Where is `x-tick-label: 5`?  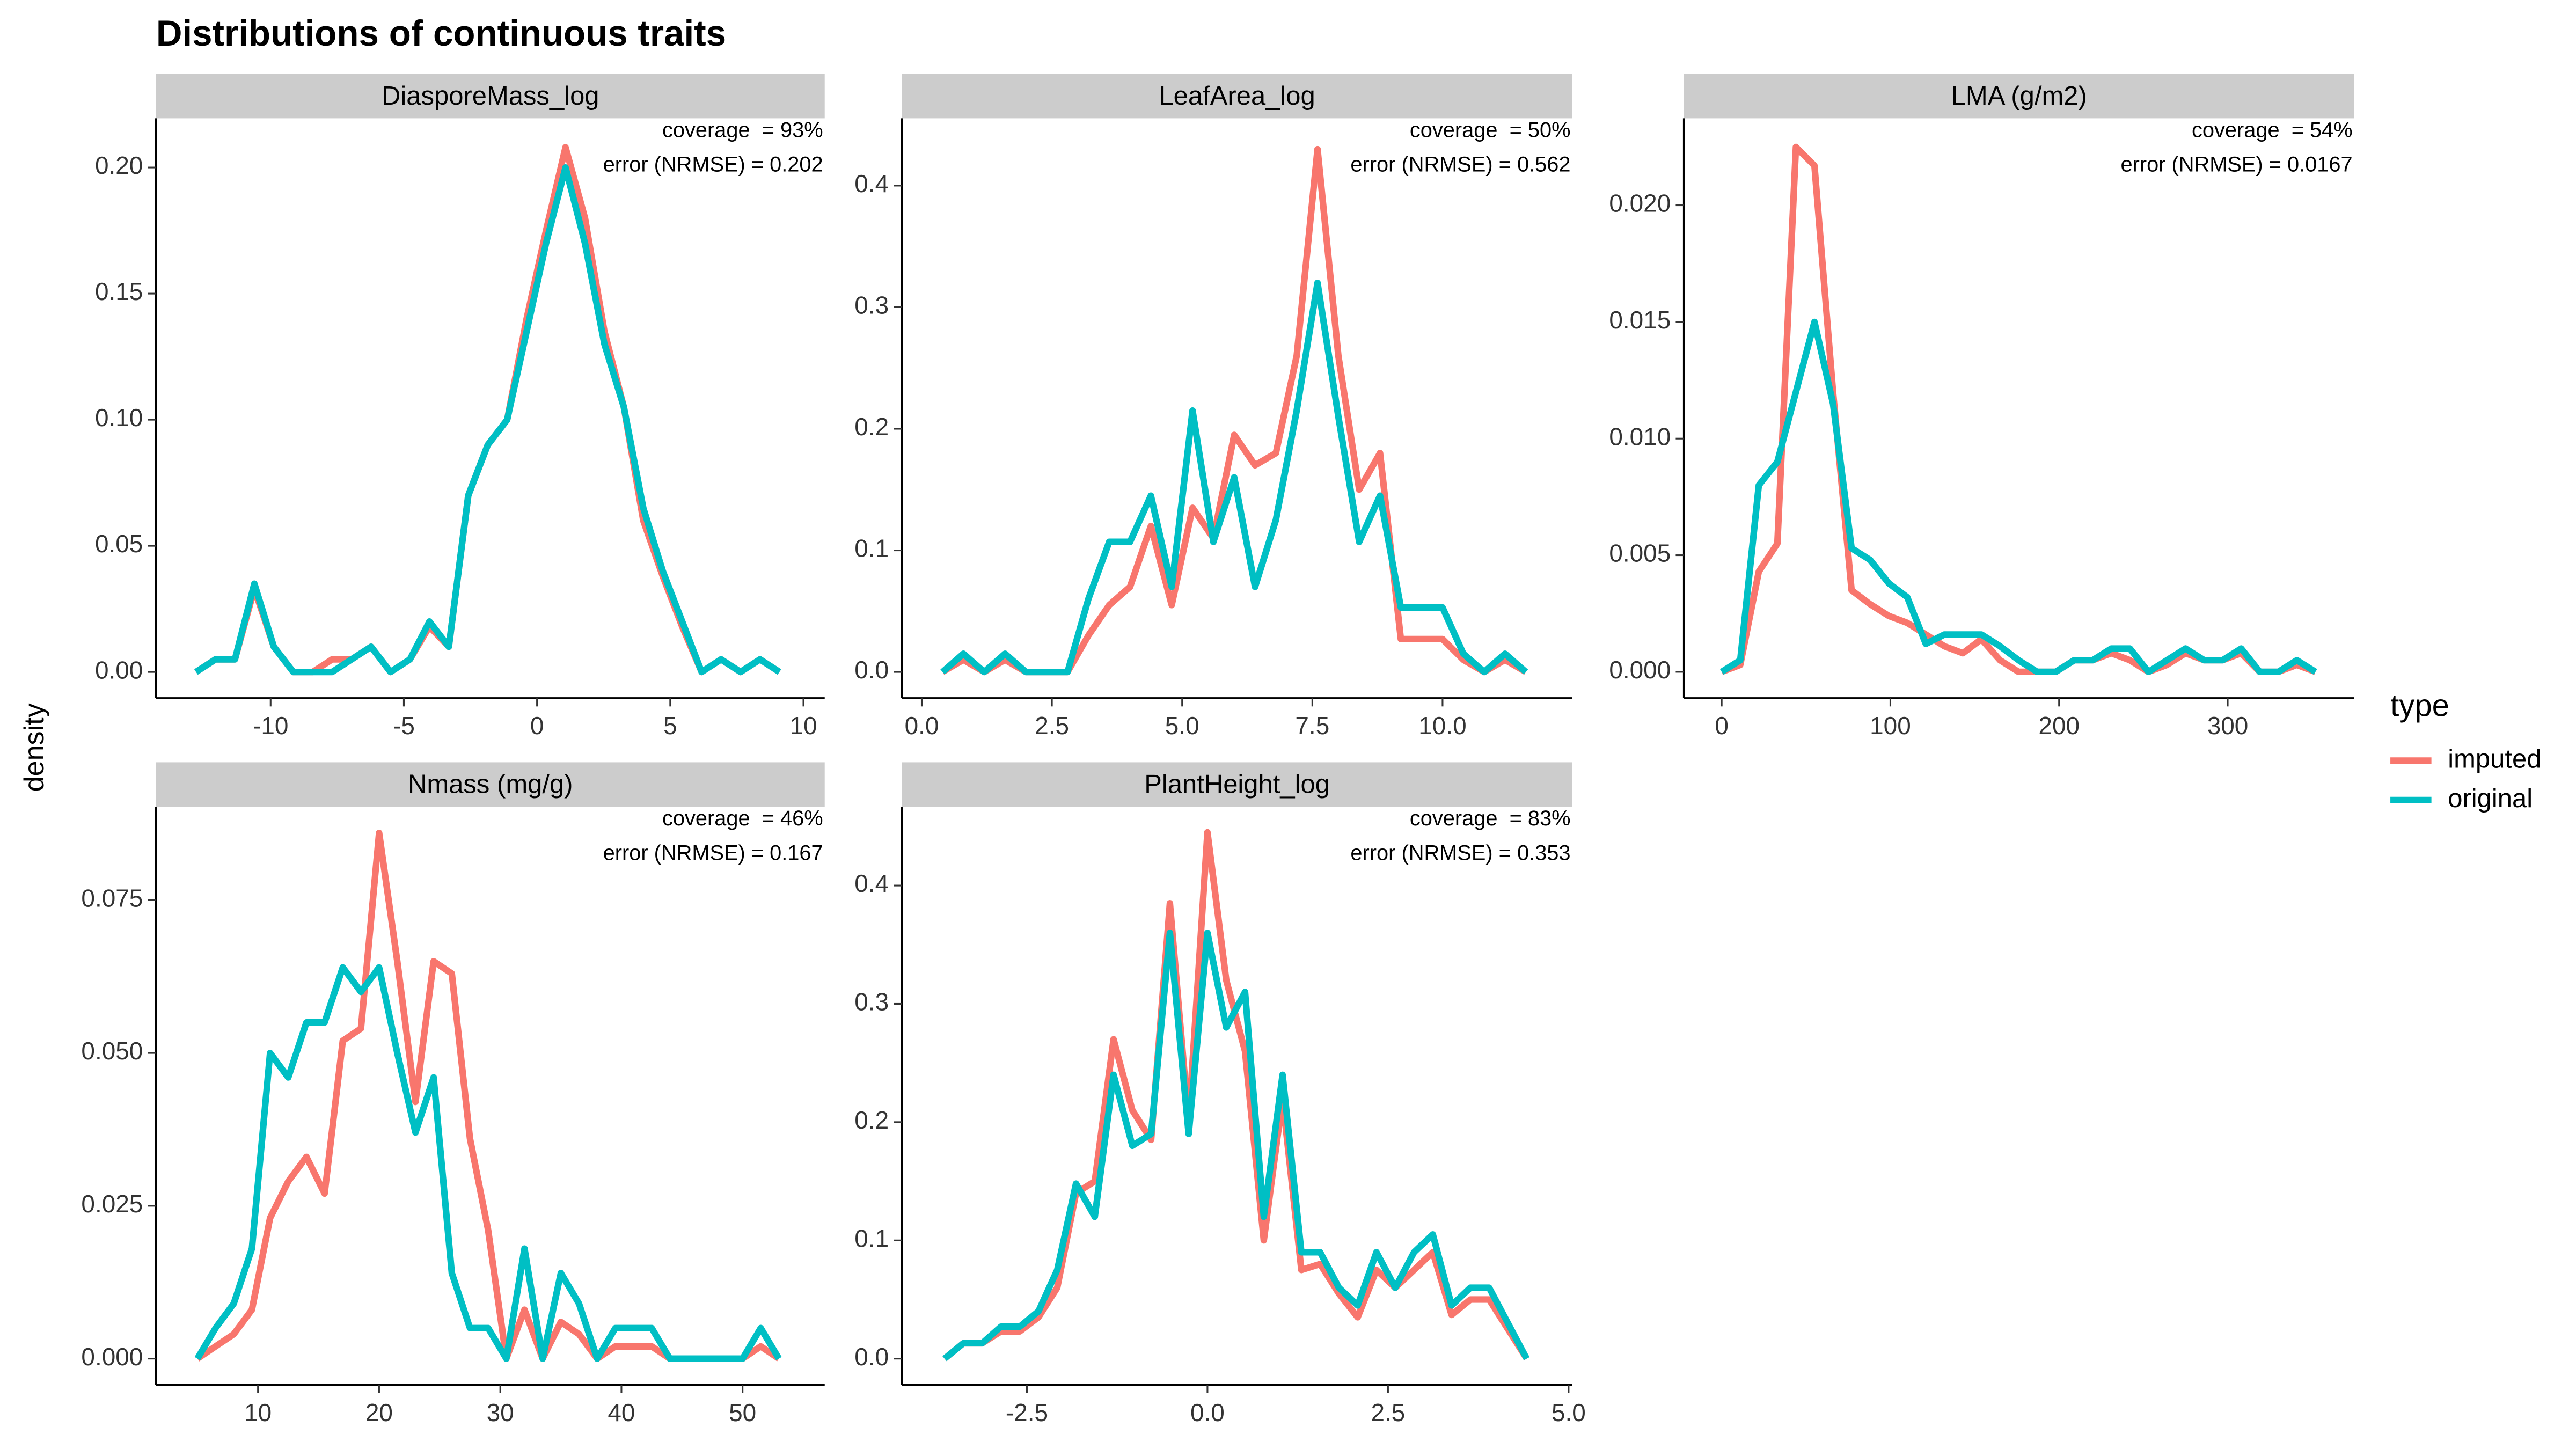
x-tick-label: 5 is located at coordinates (670, 726).